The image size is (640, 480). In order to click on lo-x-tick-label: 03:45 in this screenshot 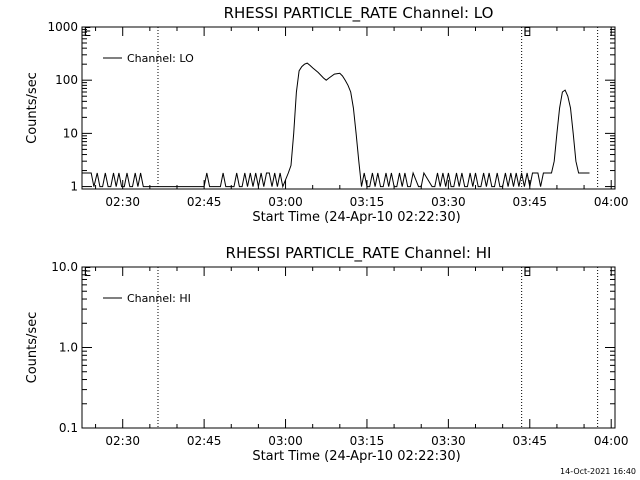, I will do `click(529, 202)`.